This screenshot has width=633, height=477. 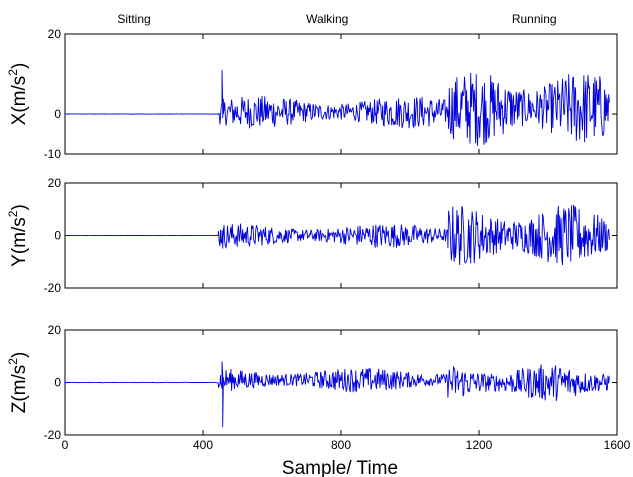 What do you see at coordinates (203, 445) in the screenshot?
I see `x-tick-label: 400` at bounding box center [203, 445].